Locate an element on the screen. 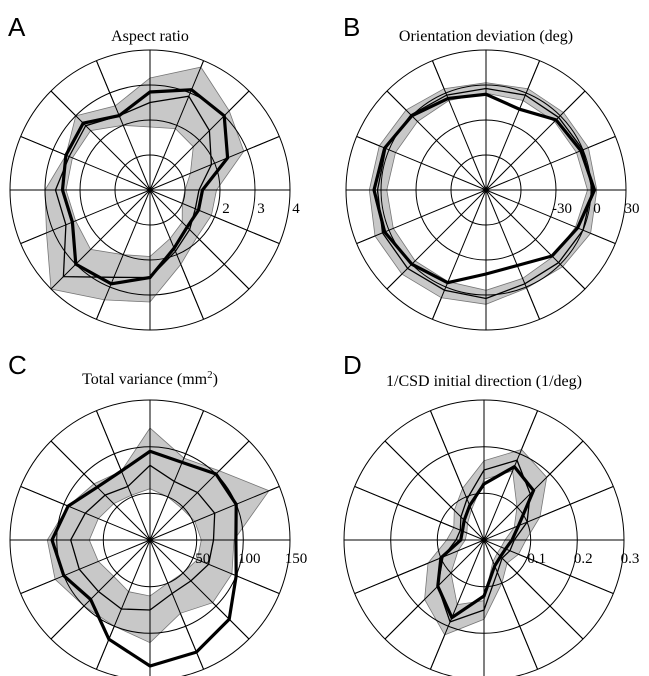  panel-letter: B is located at coordinates (351, 27).